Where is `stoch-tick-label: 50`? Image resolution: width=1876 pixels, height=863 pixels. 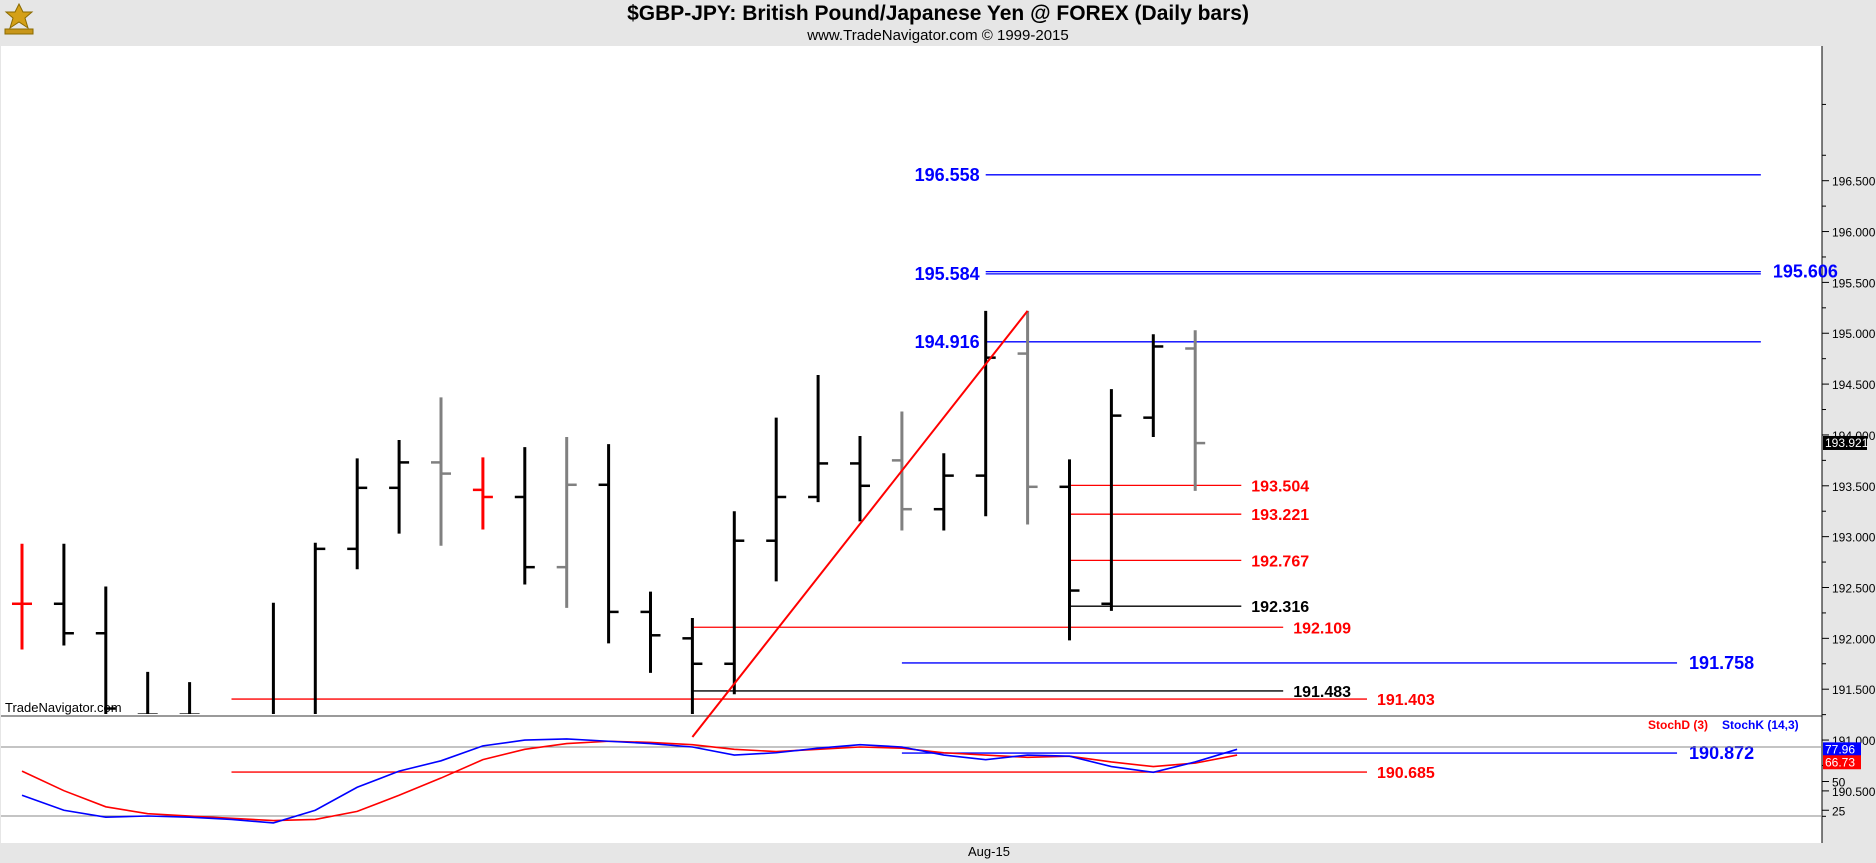 stoch-tick-label: 50 is located at coordinates (1839, 783).